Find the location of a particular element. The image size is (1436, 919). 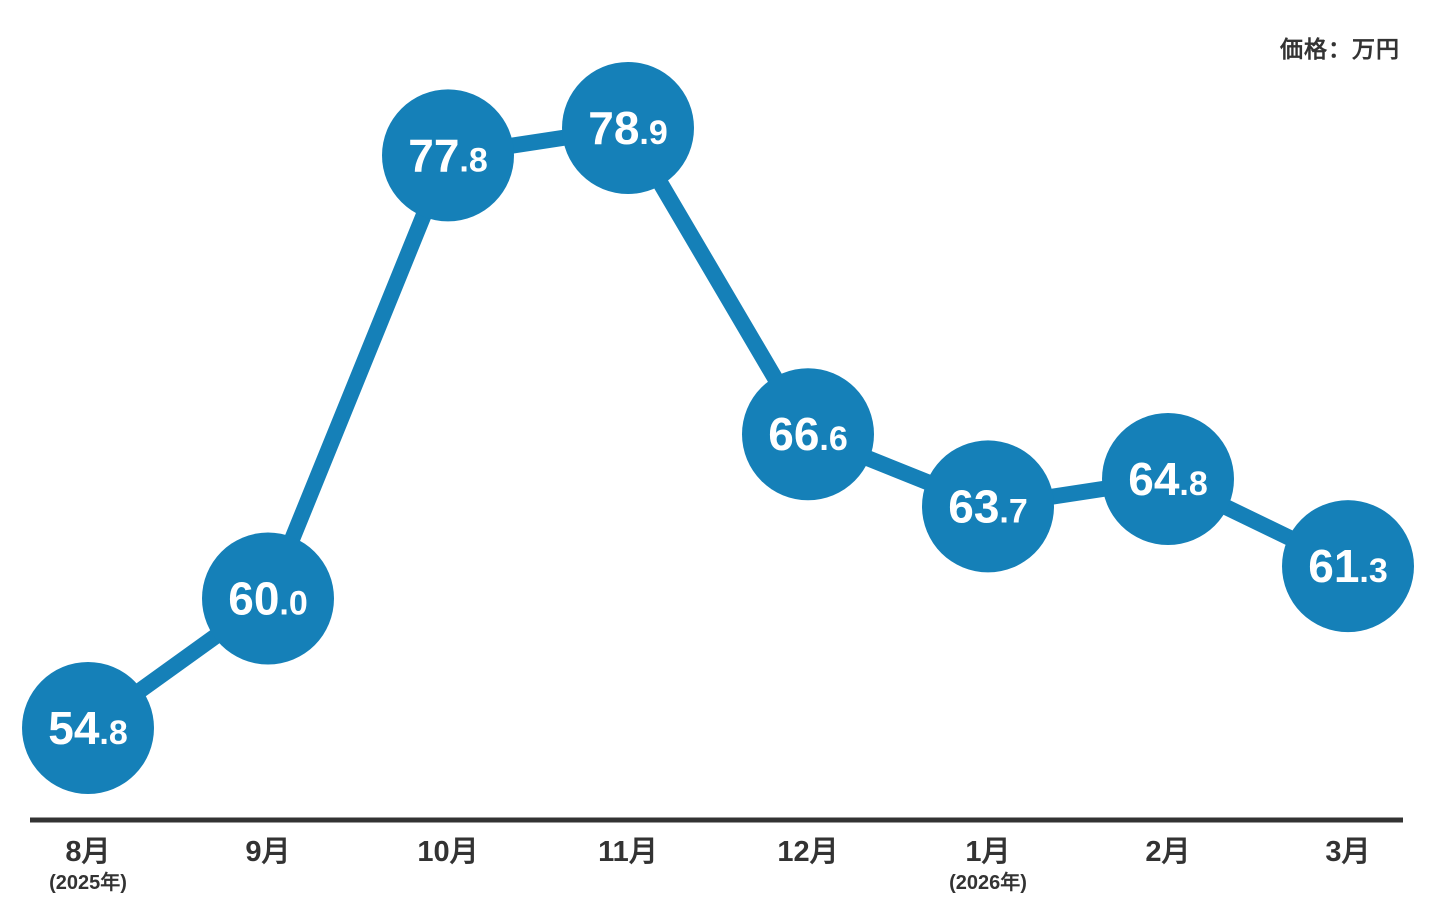

data-point-value: 54.8 is located at coordinates (88, 728).